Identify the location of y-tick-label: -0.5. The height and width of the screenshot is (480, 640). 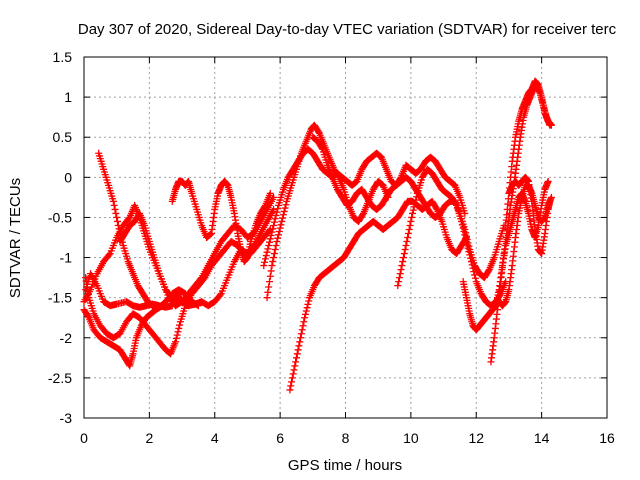
(60, 217).